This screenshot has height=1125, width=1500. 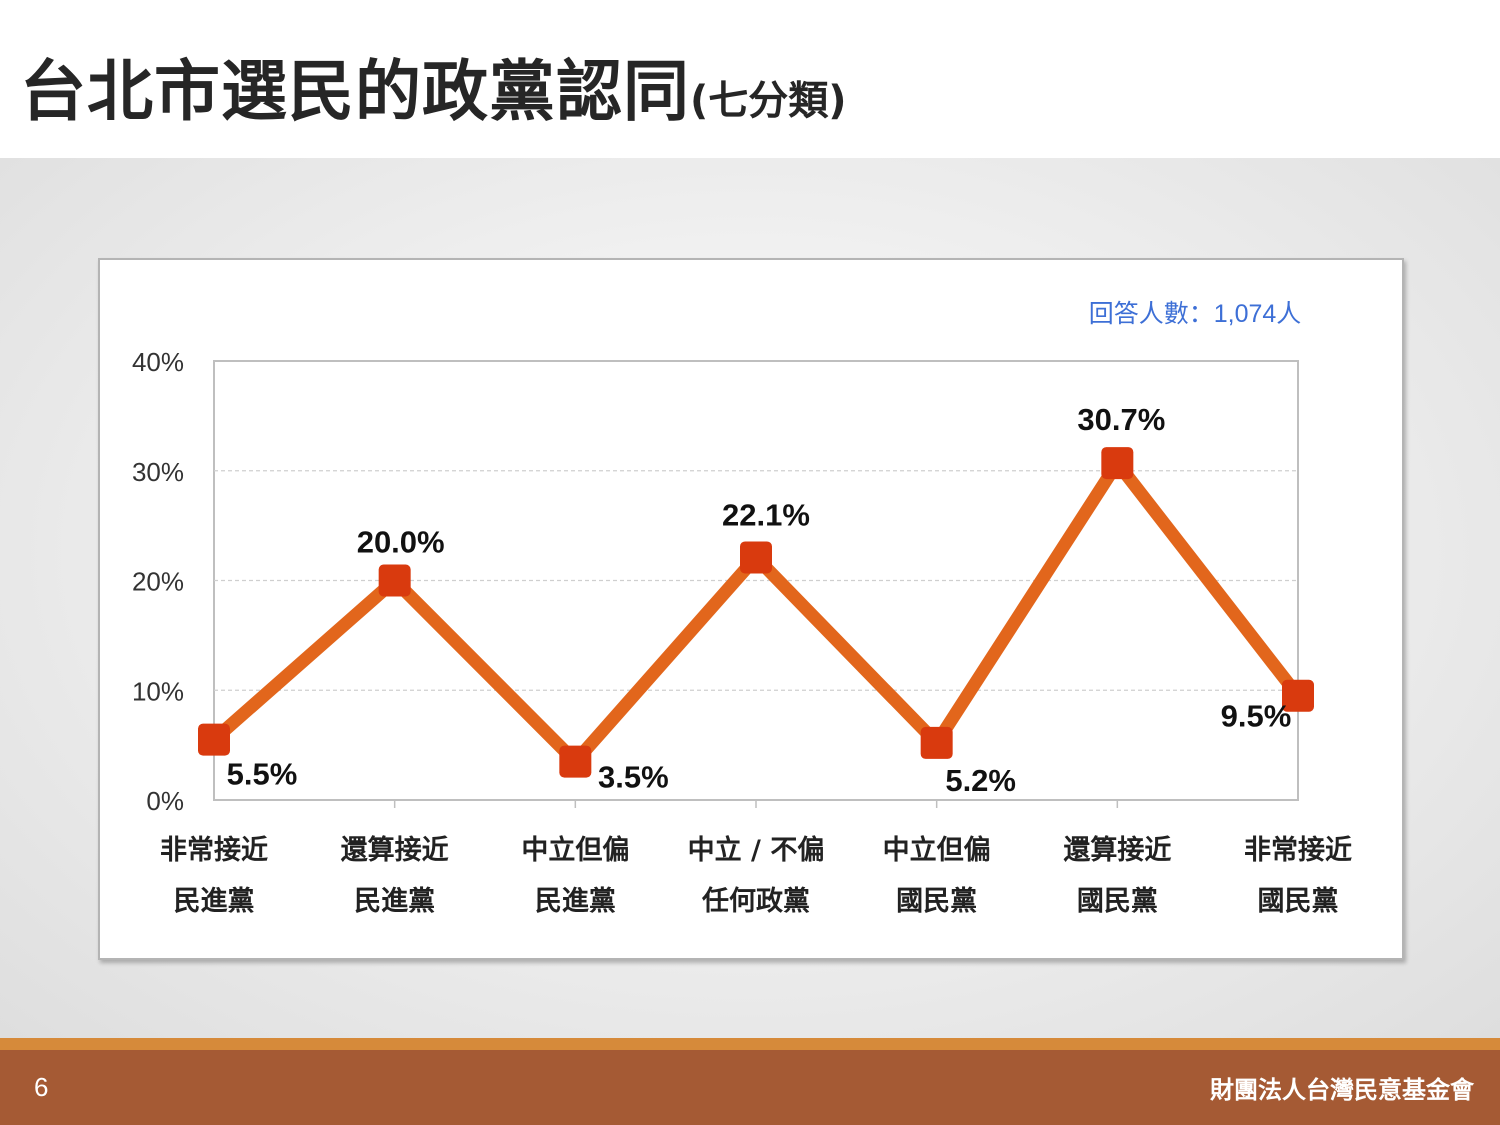 What do you see at coordinates (766, 514) in the screenshot?
I see `data-label: 22.1%` at bounding box center [766, 514].